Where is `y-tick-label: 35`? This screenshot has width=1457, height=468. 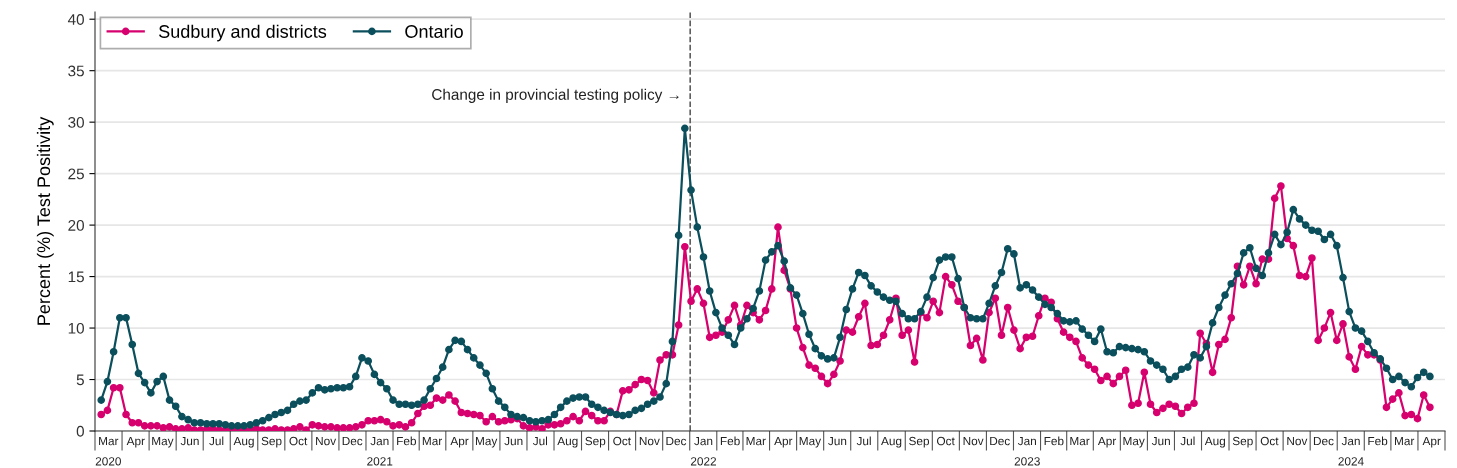
y-tick-label: 35 is located at coordinates (76, 71).